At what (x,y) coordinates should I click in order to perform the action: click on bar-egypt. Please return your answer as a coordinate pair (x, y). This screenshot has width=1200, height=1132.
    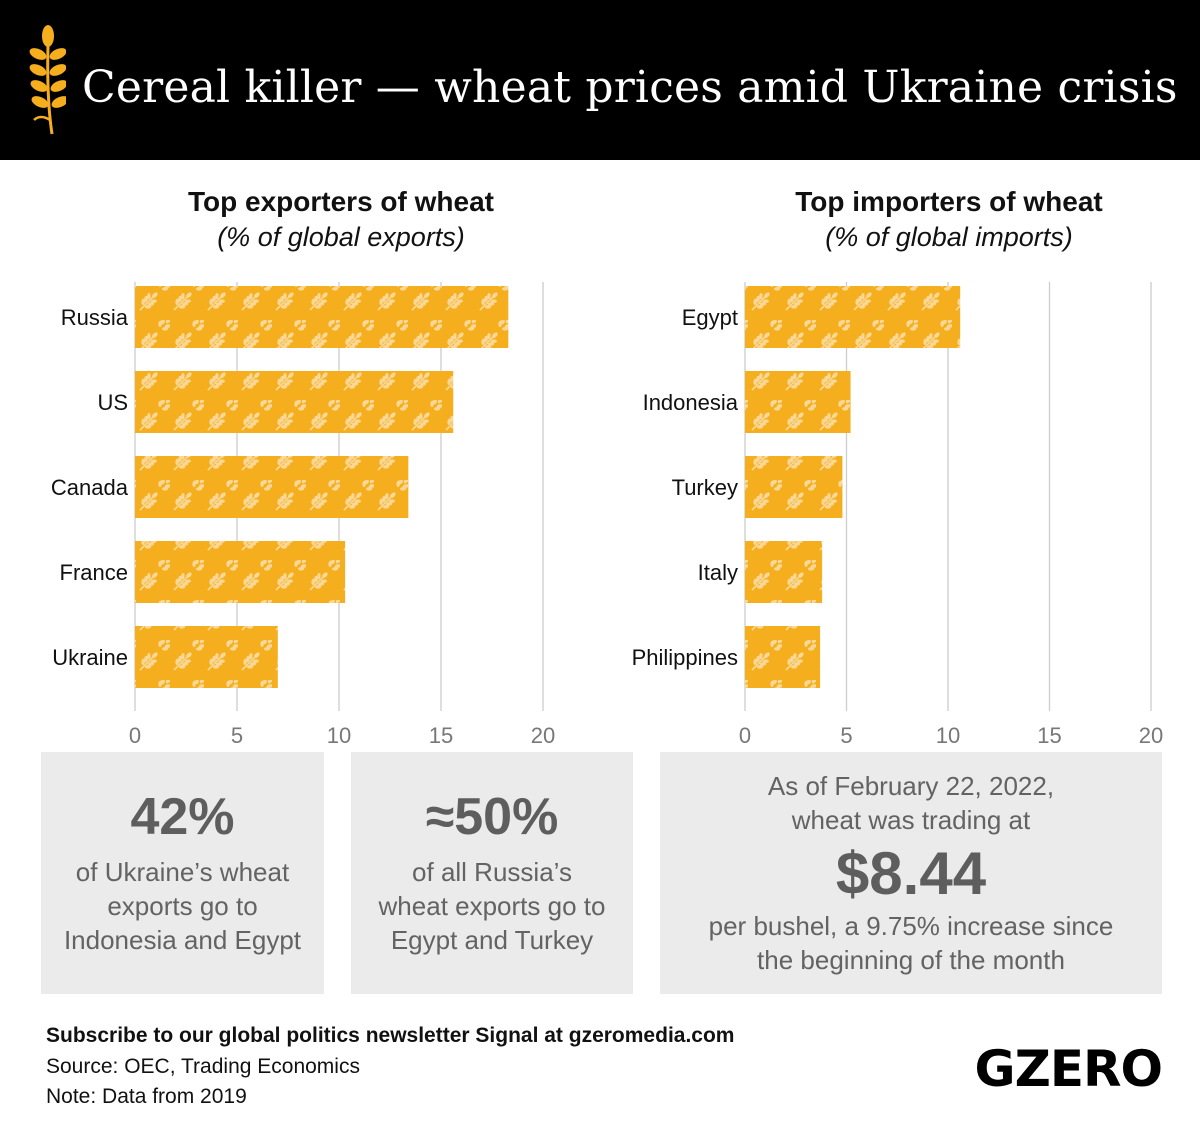
    Looking at the image, I should click on (853, 317).